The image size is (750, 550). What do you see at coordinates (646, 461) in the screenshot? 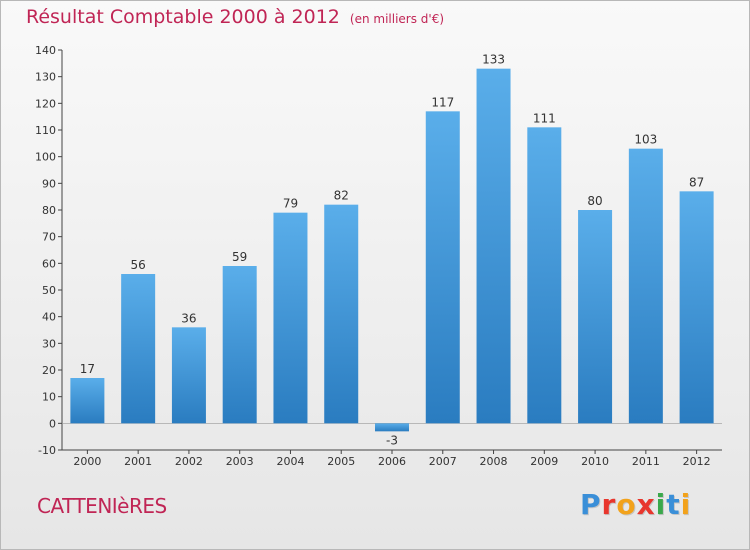
I see `x-tick-label: 2011` at bounding box center [646, 461].